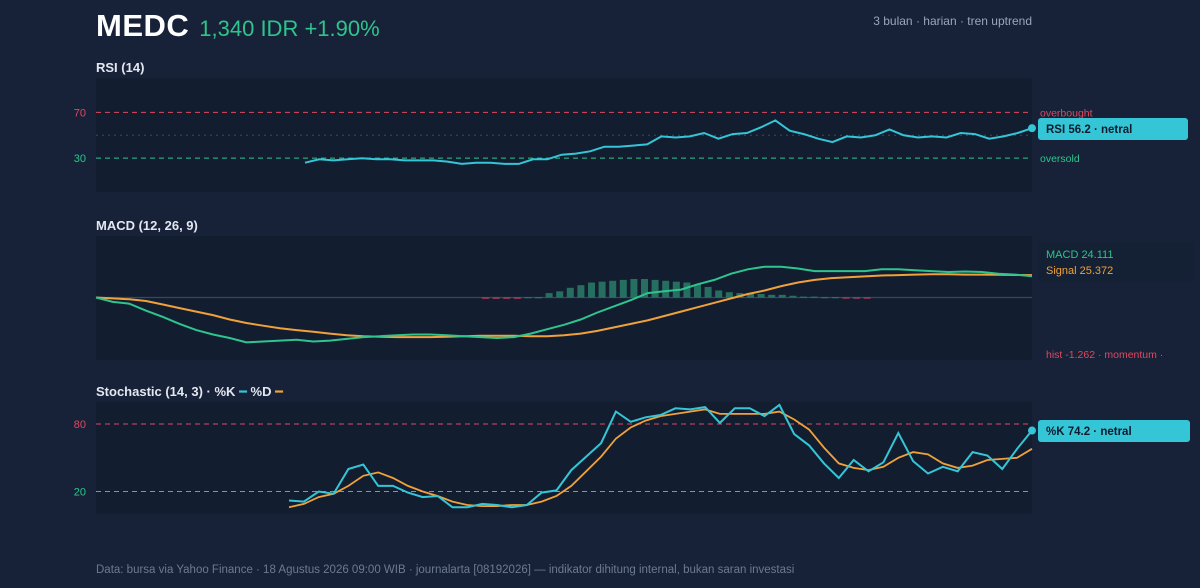 The height and width of the screenshot is (588, 1200). What do you see at coordinates (1079, 255) in the screenshot?
I see `macd-legend-value: MACD 24.111` at bounding box center [1079, 255].